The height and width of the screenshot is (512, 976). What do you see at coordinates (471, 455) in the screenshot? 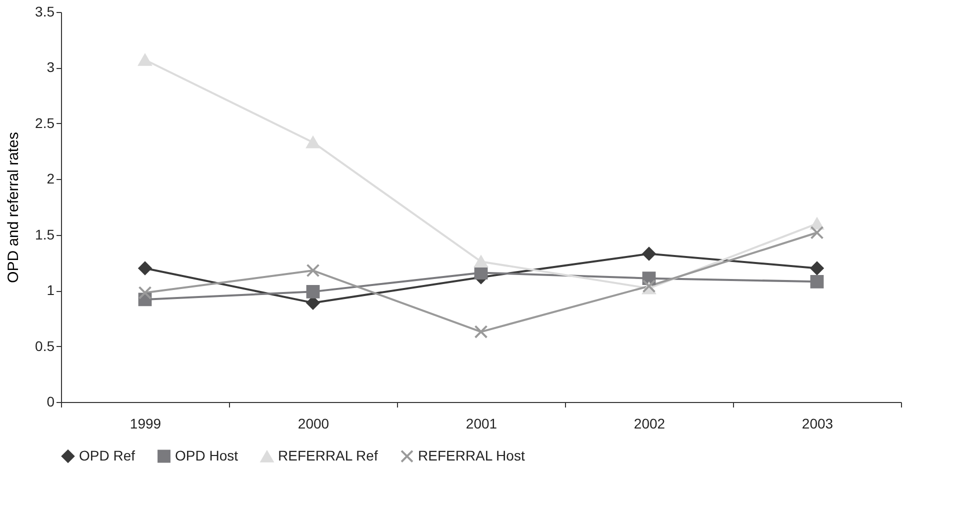
I see `legend-label: REFERRAL Host` at bounding box center [471, 455].